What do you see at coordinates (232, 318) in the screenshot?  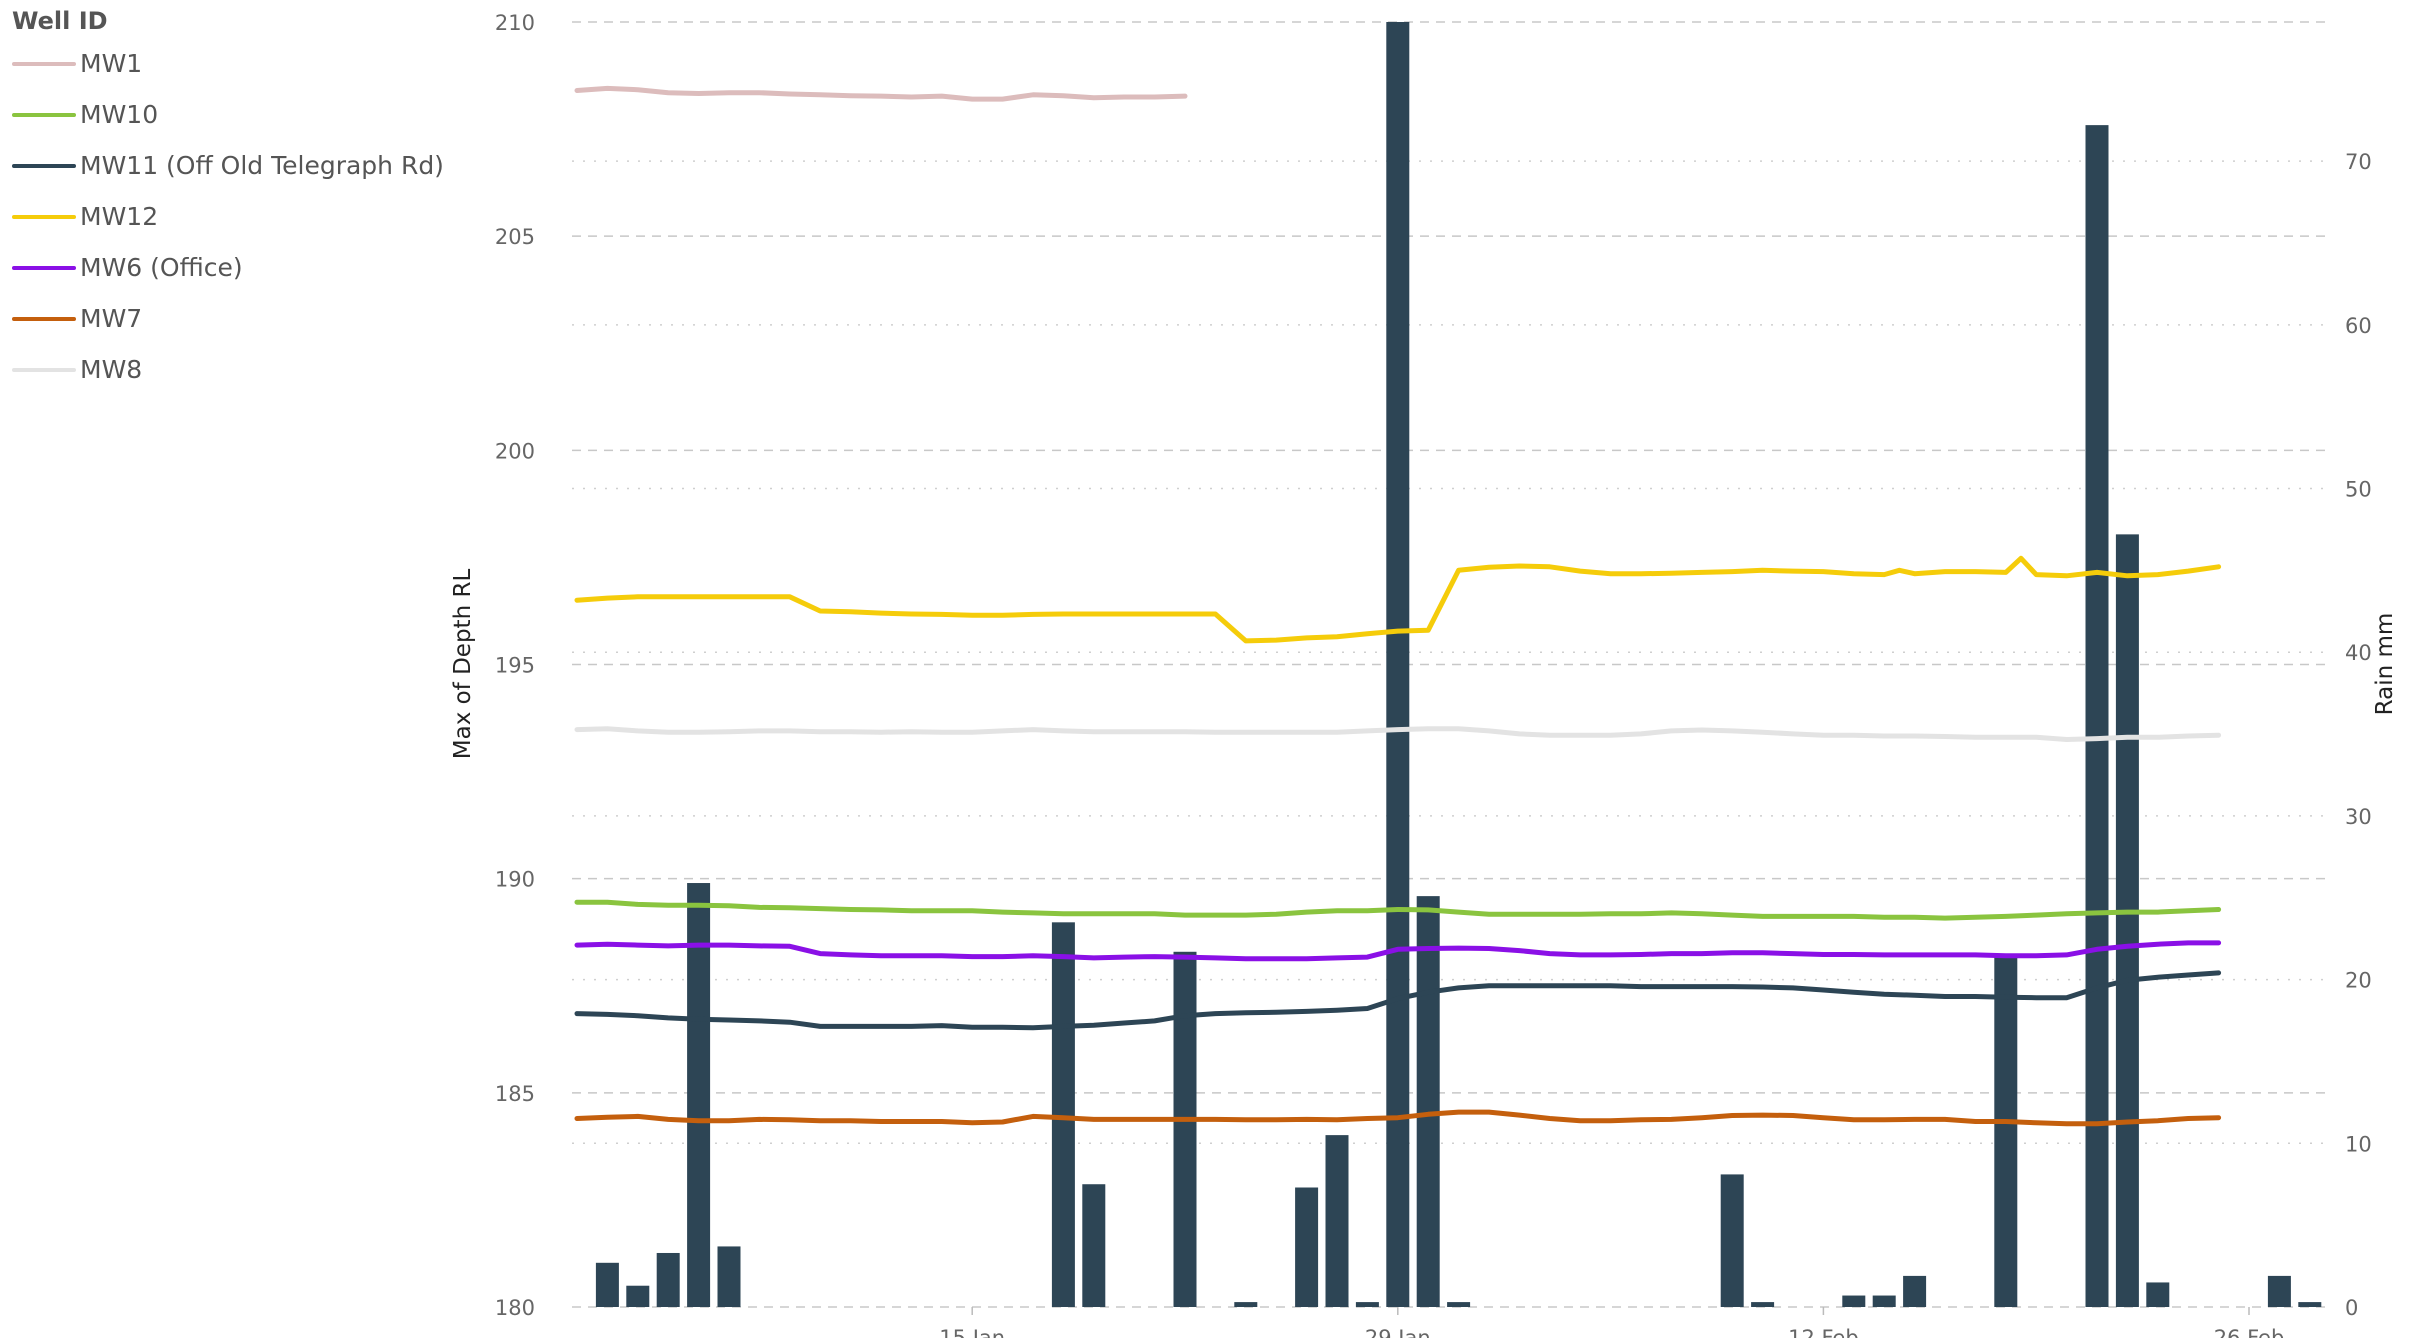 I see `legend-item: MW7` at bounding box center [232, 318].